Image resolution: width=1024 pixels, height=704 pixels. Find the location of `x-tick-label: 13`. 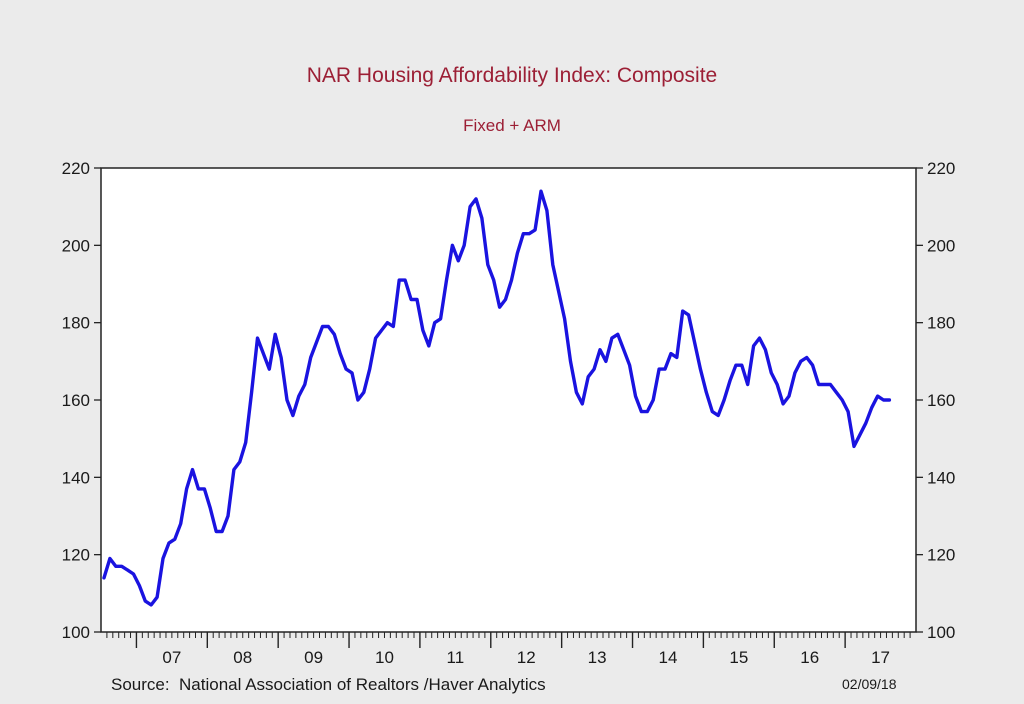

x-tick-label: 13 is located at coordinates (597, 657).